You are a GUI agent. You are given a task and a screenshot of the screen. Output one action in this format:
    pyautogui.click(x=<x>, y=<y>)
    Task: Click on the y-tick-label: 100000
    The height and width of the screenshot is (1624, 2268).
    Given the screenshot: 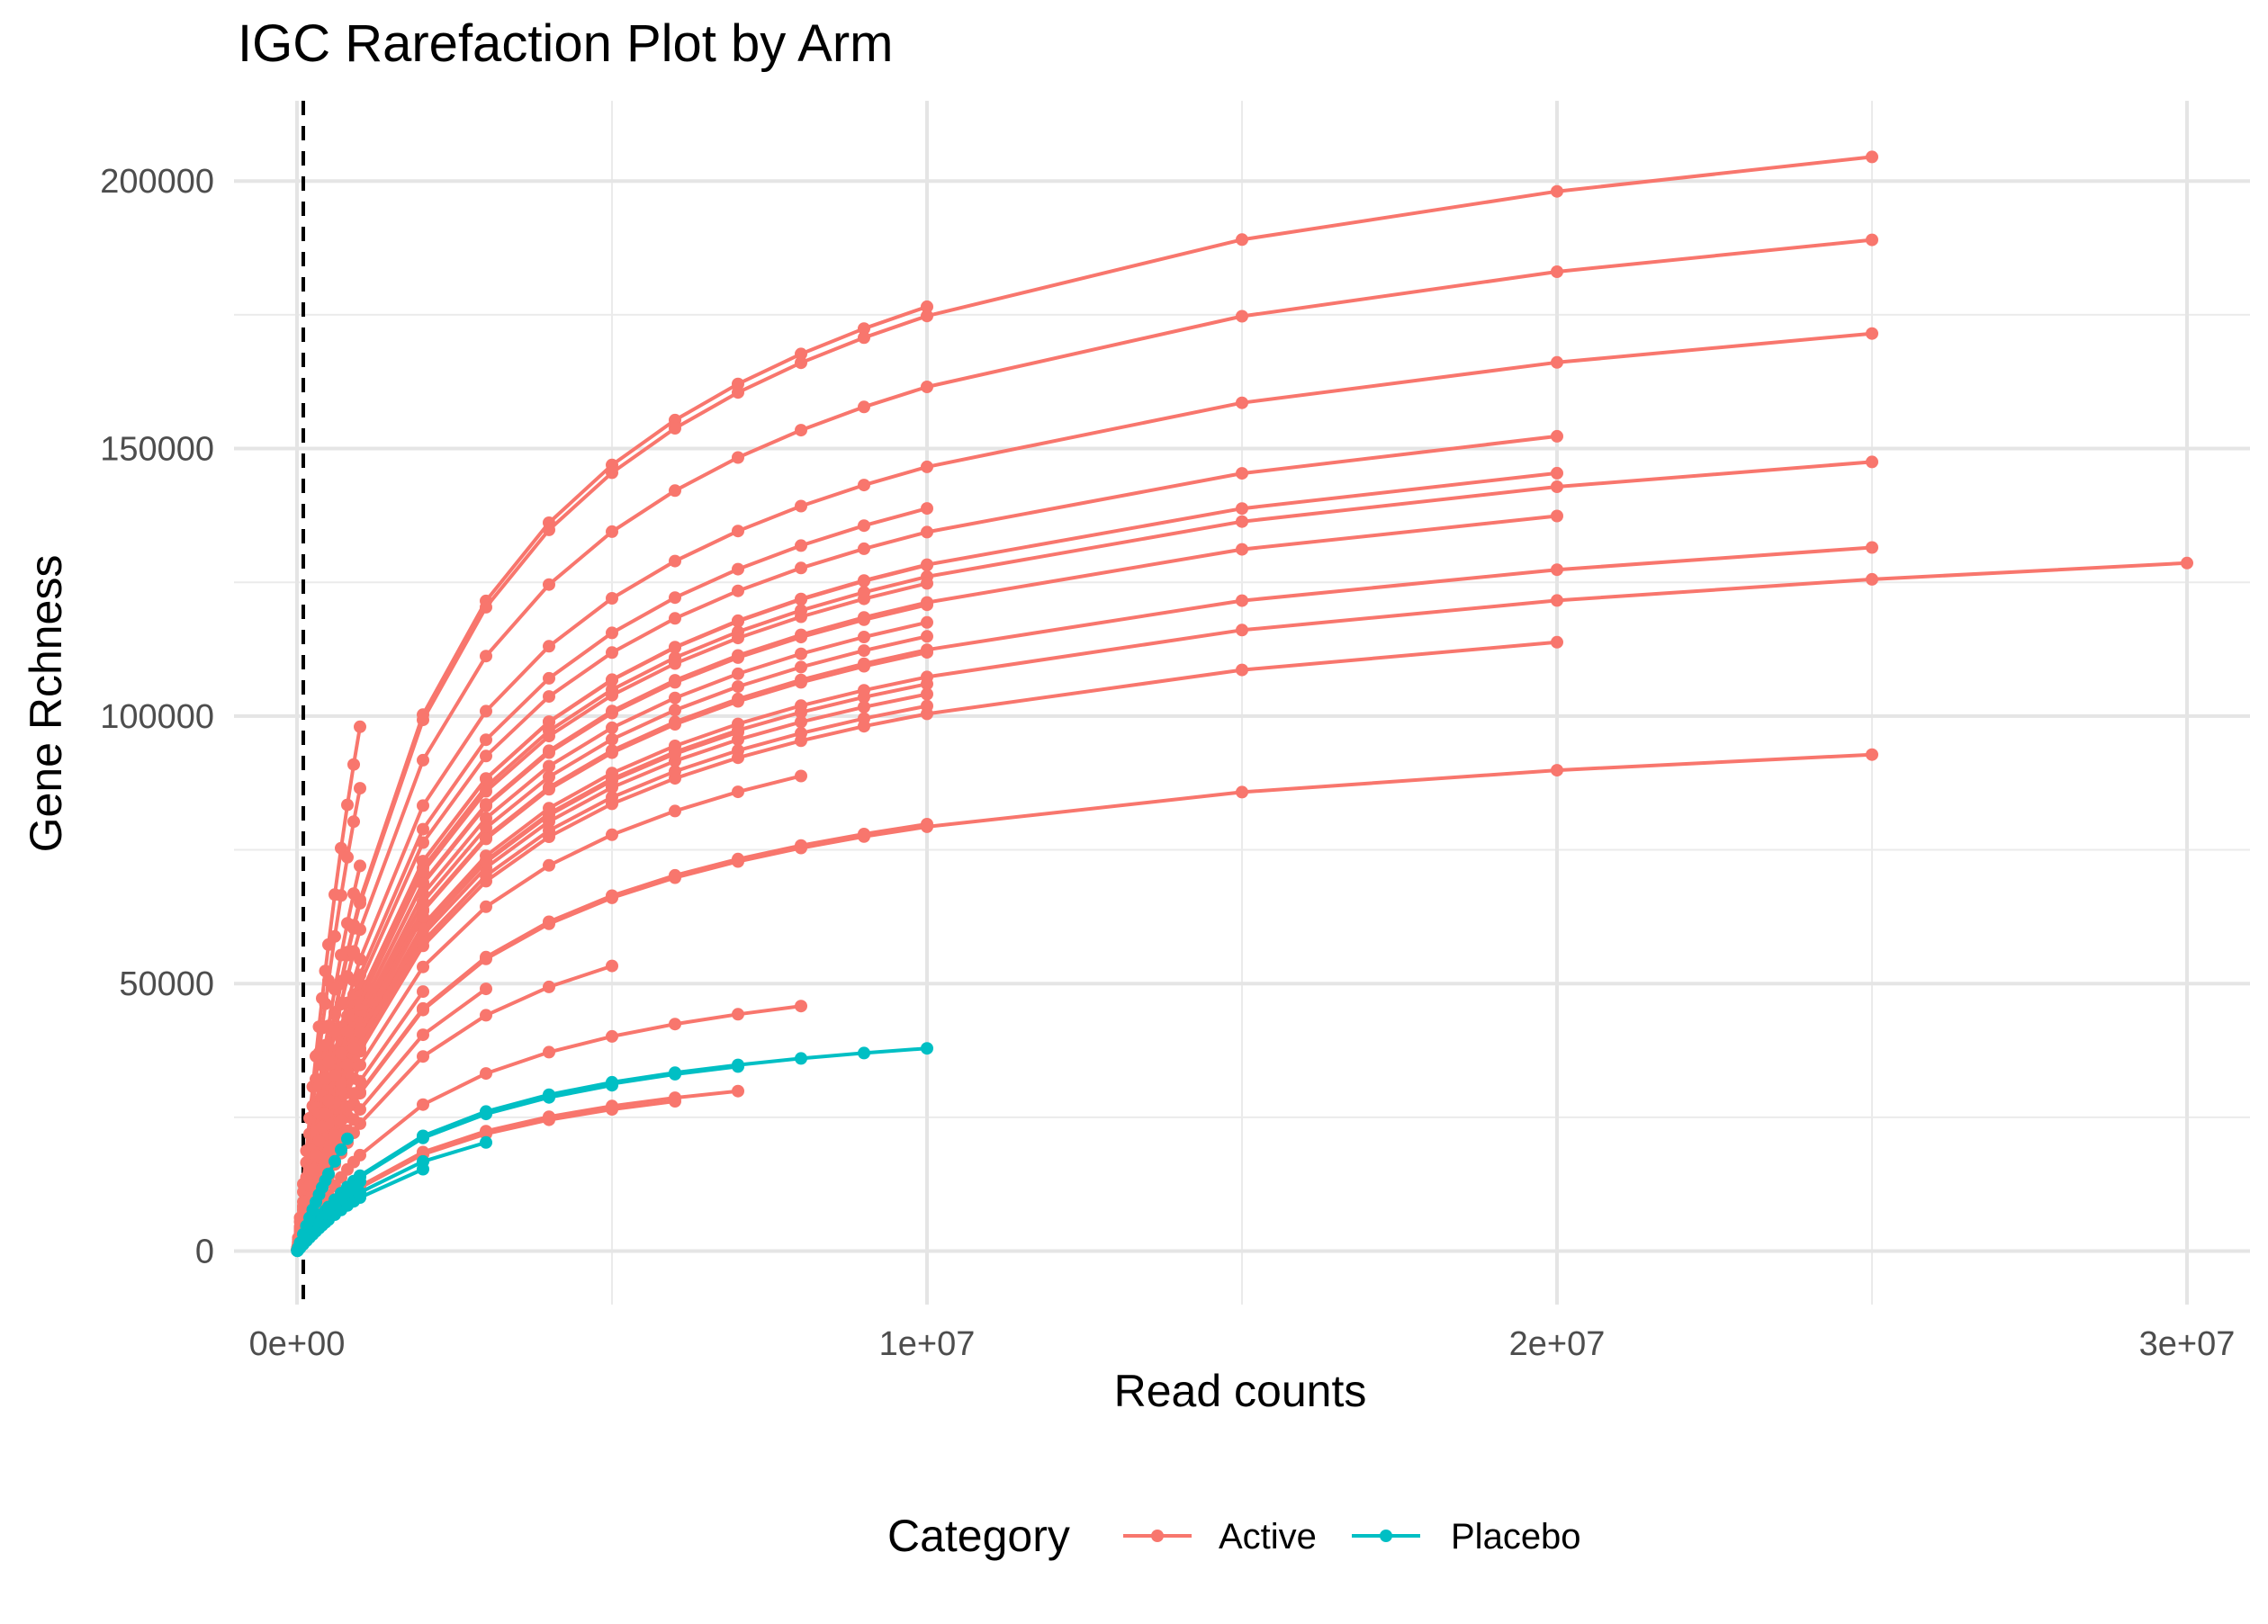 What is the action you would take?
    pyautogui.click(x=157, y=717)
    